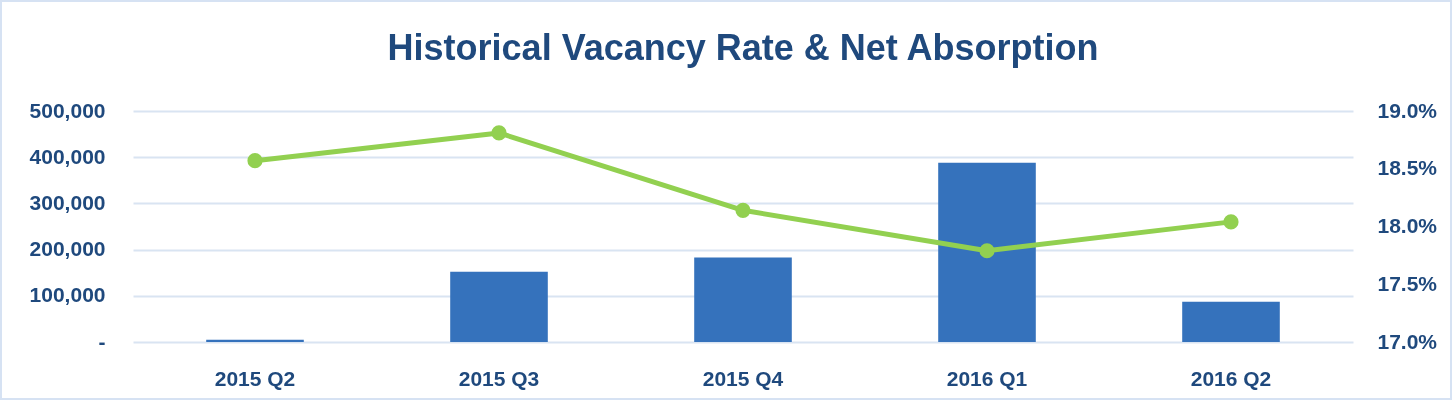 The image size is (1452, 400). Describe the element at coordinates (1407, 110) in the screenshot. I see `y2-tick-label: 19.0%` at that location.